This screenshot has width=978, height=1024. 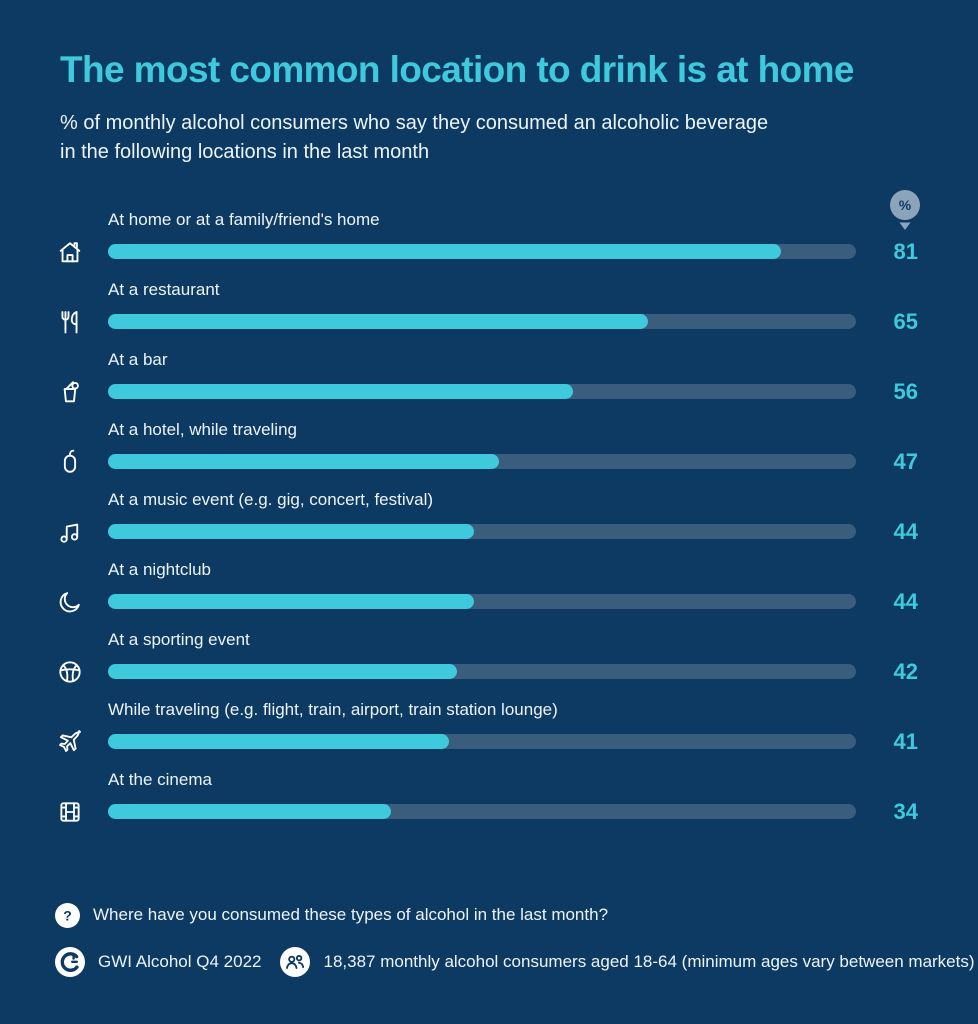 I want to click on percent-pin-badge: %, so click(x=905, y=213).